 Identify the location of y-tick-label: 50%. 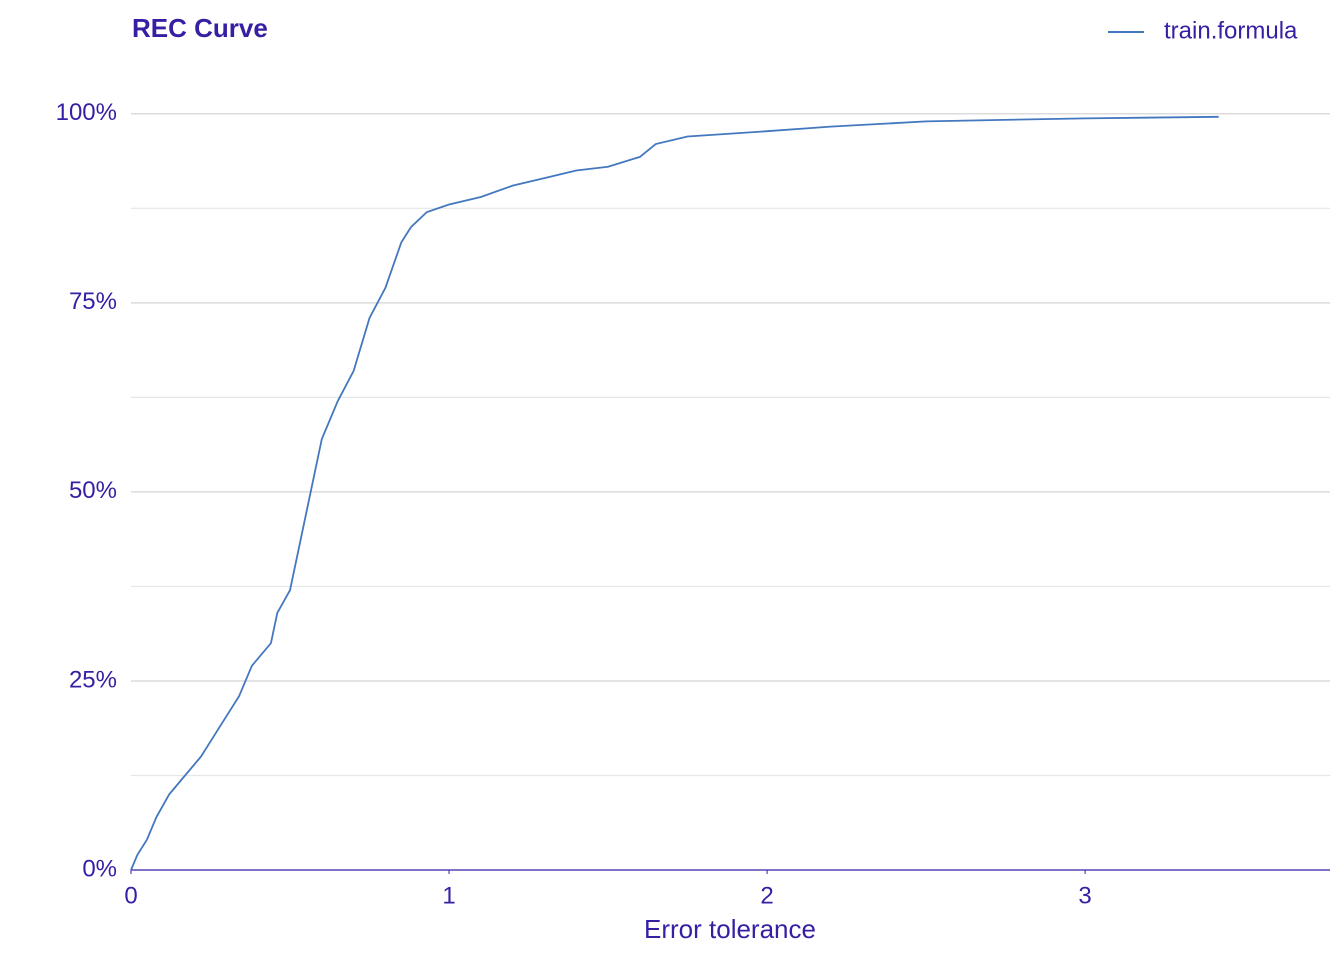
(93, 490).